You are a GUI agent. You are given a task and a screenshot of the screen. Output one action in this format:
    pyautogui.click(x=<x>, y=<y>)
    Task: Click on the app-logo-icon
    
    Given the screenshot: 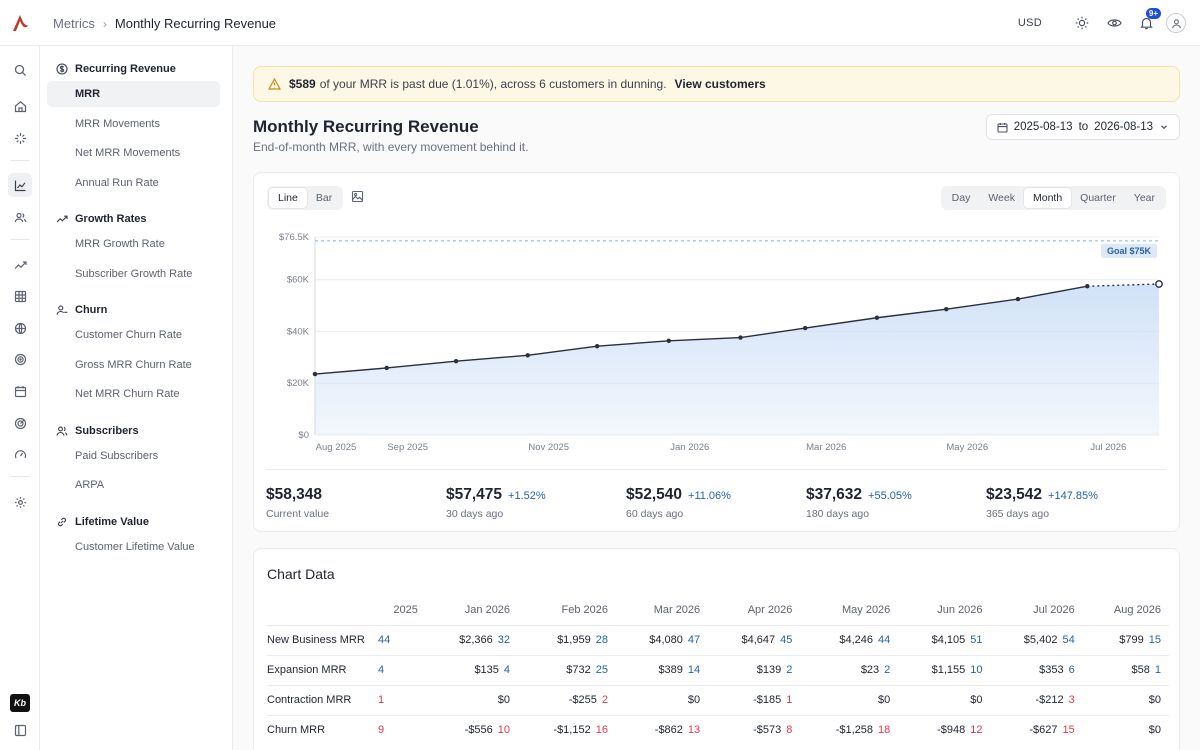 What is the action you would take?
    pyautogui.click(x=20, y=23)
    